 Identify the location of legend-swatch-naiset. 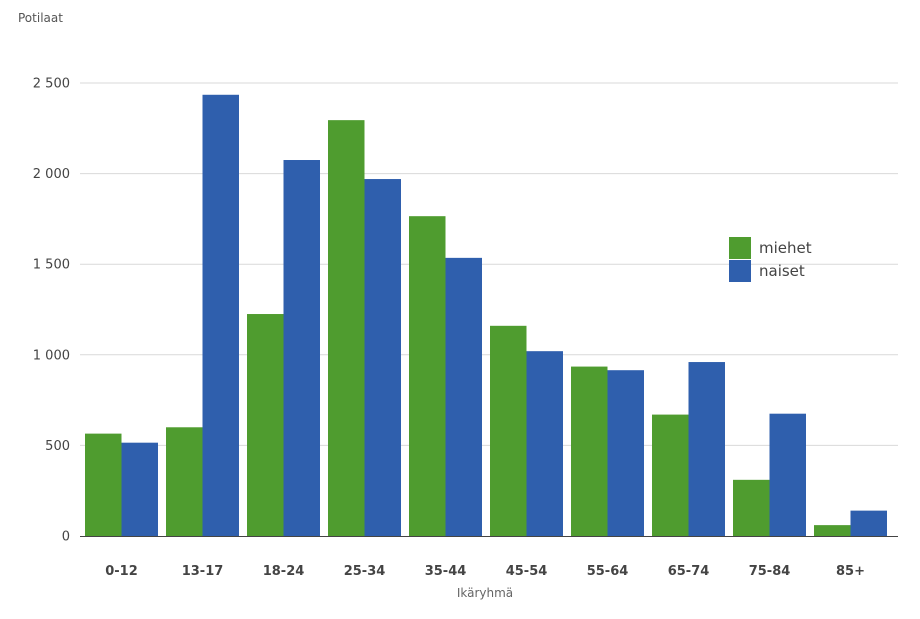
(740, 271).